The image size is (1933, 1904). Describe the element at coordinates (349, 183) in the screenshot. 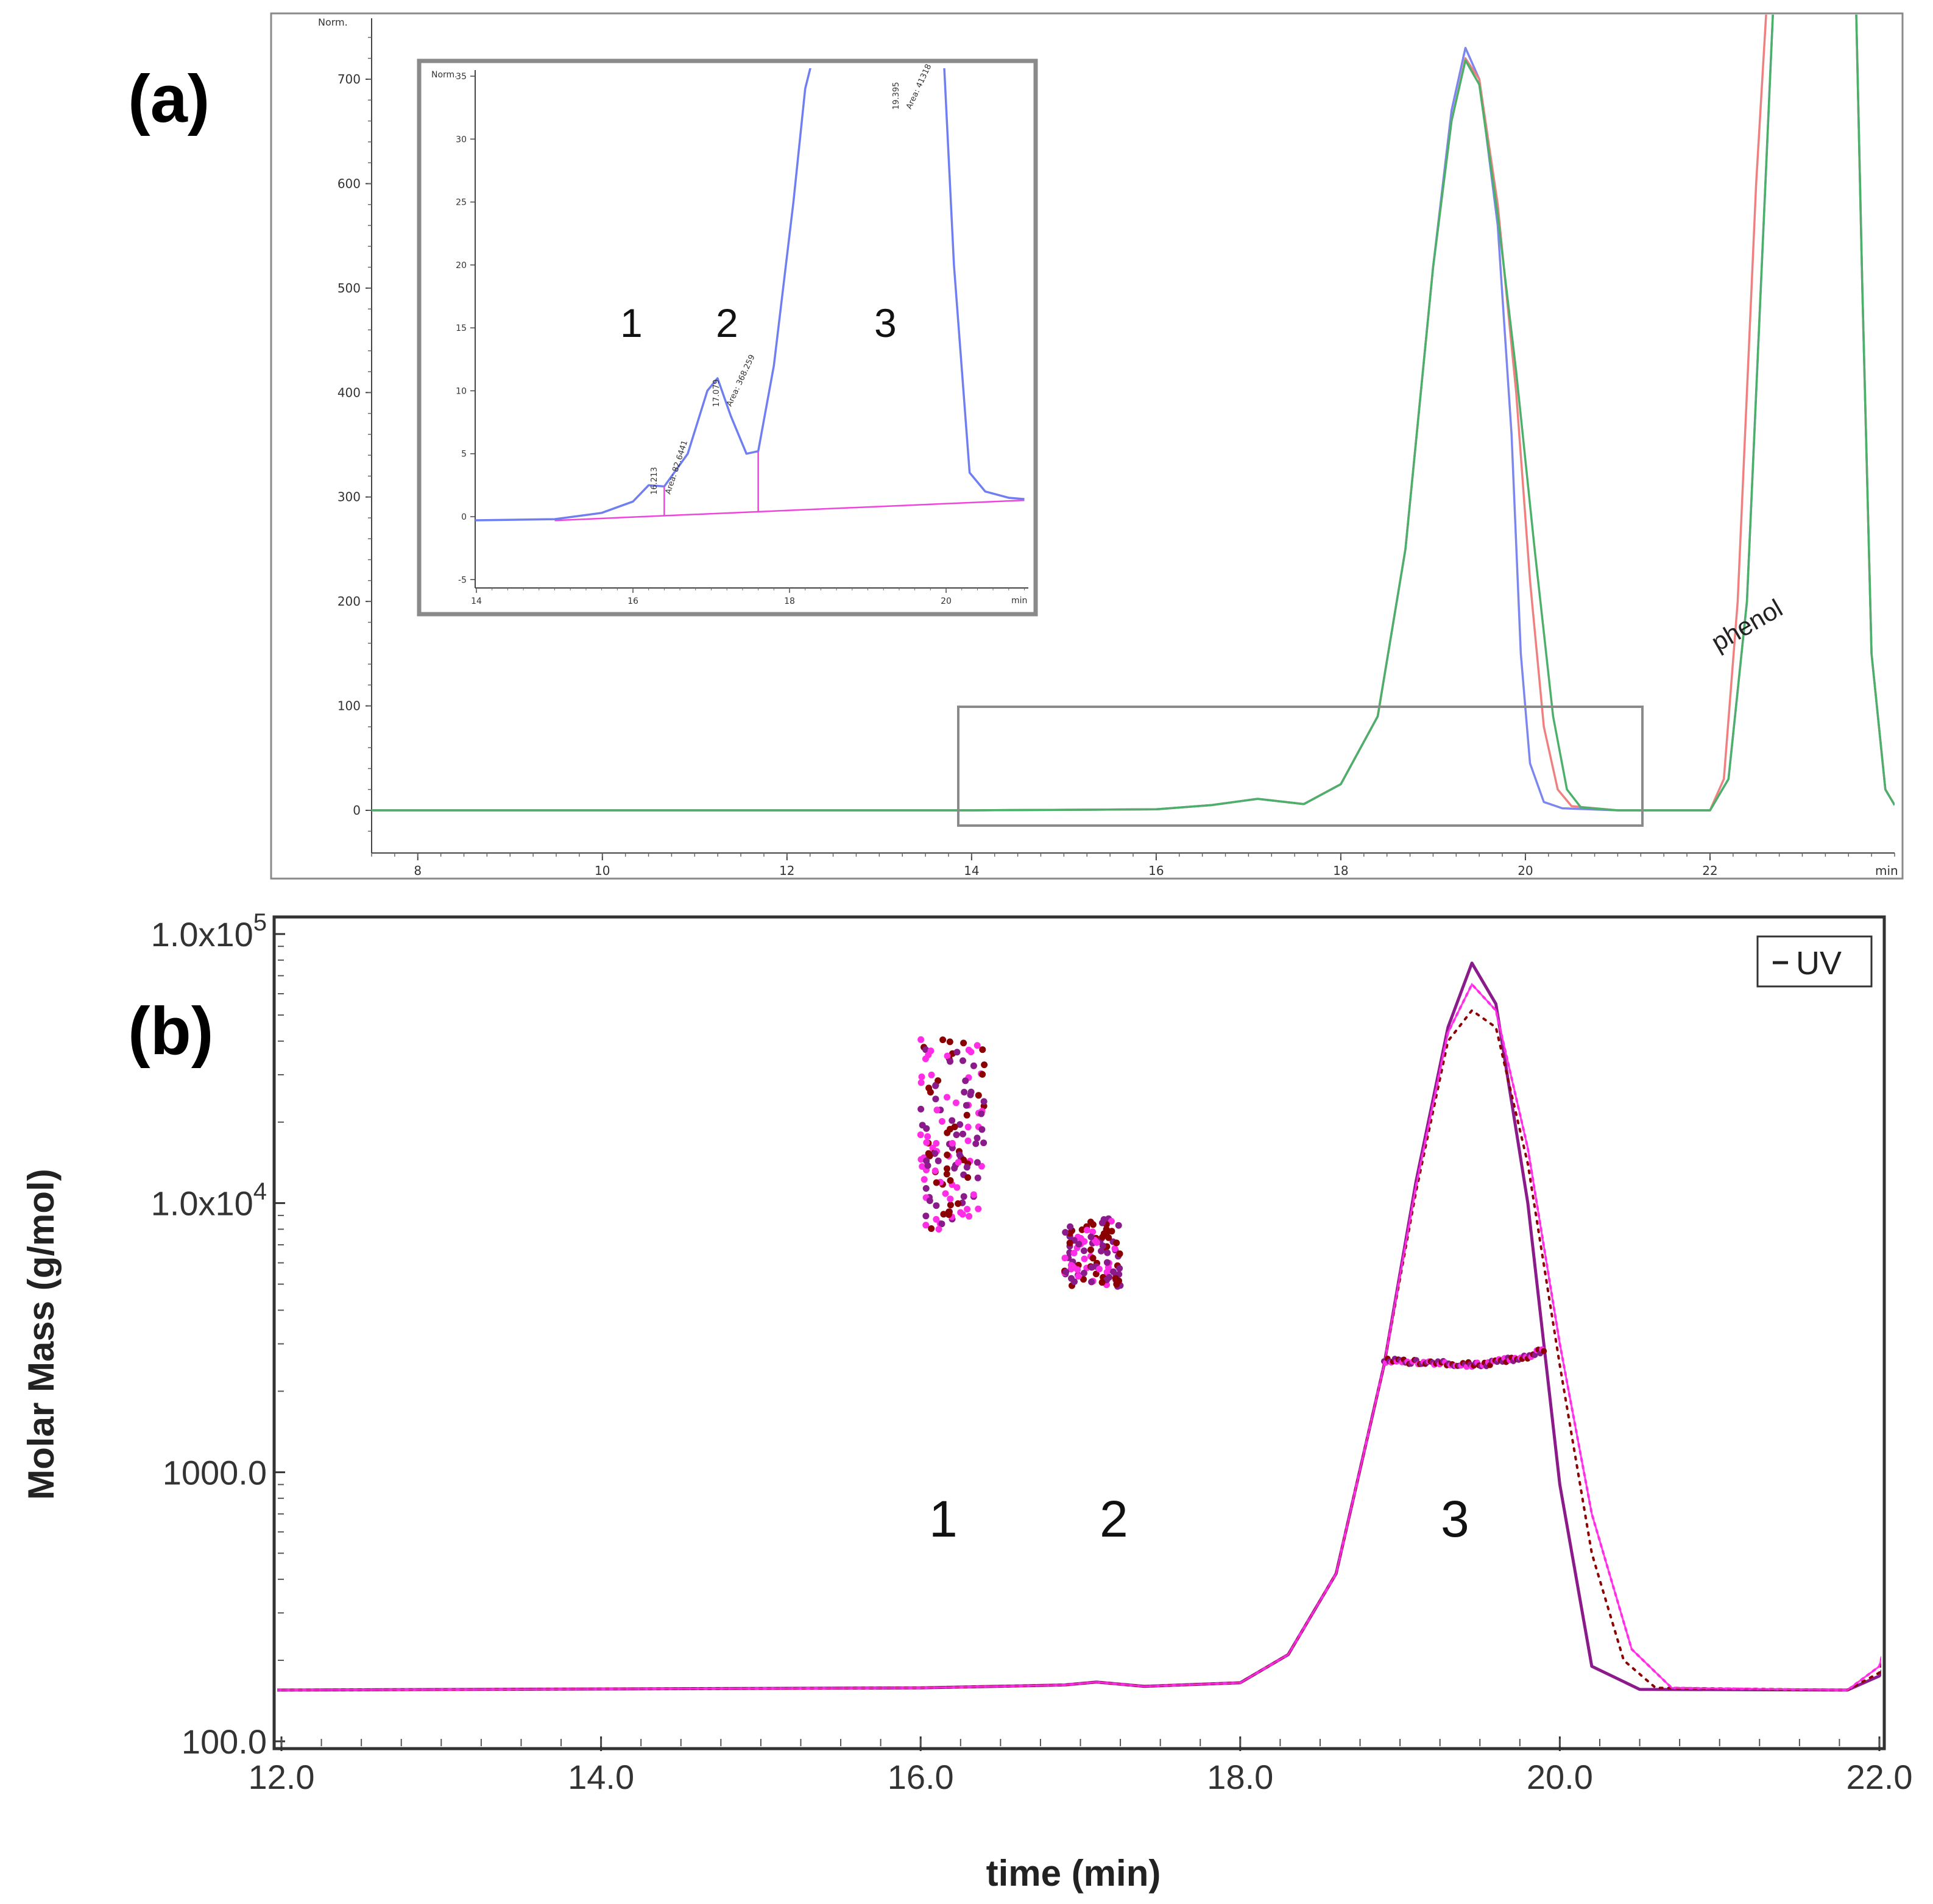

I see `a-y-tick-label: 600` at that location.